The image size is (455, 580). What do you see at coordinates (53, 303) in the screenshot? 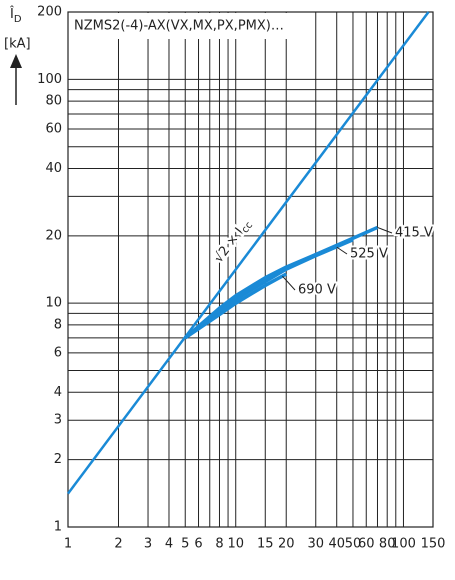
I see `y-tick-label: 10` at bounding box center [53, 303].